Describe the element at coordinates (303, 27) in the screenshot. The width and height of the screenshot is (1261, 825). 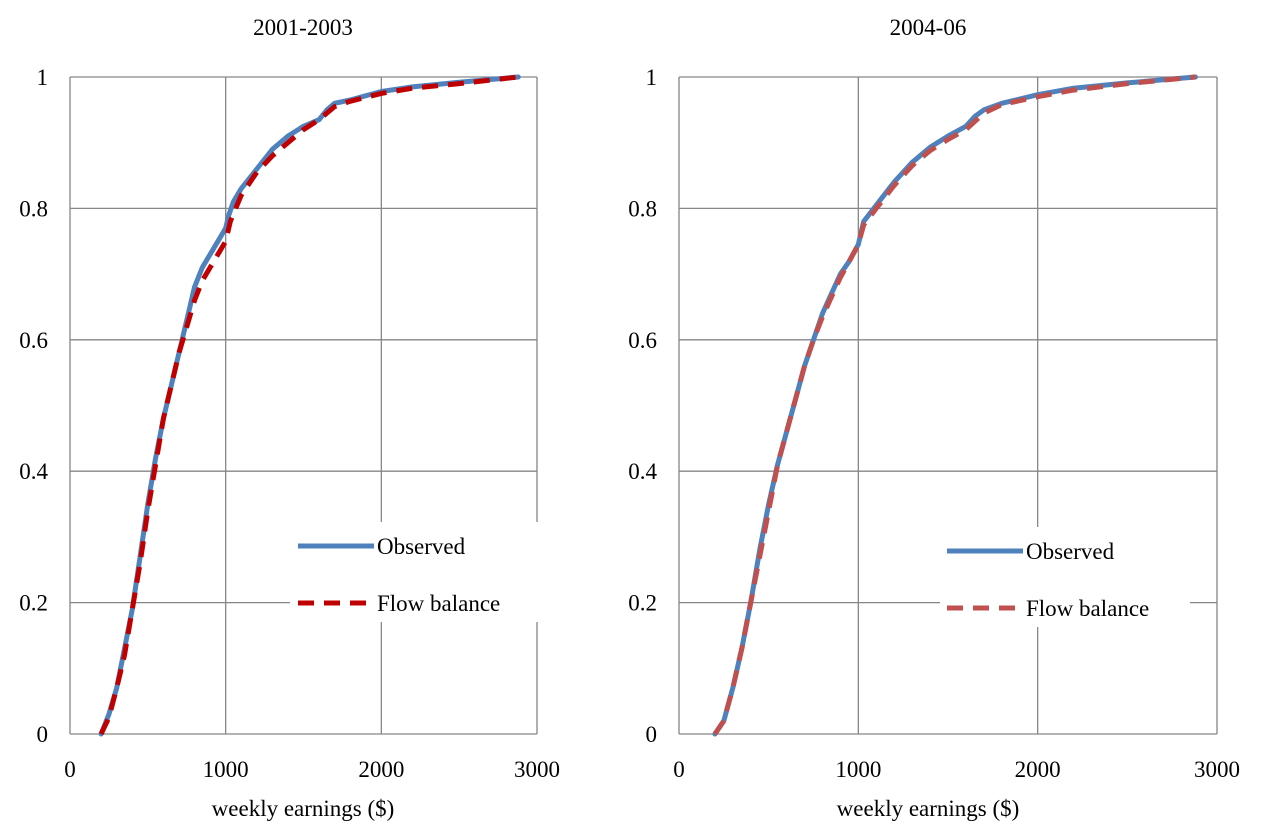
I see `chart-title: 2001-2003` at that location.